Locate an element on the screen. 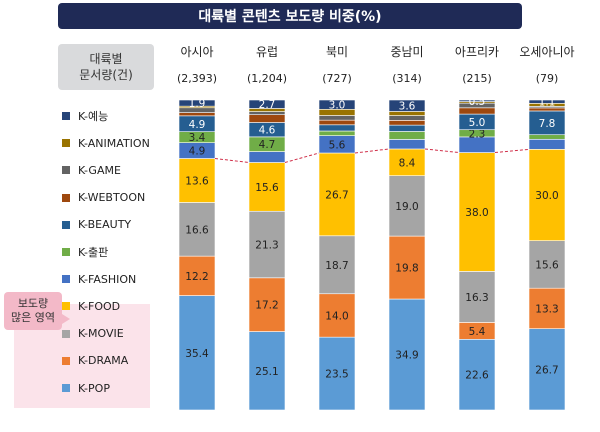  data-label: 7.8 is located at coordinates (547, 124).